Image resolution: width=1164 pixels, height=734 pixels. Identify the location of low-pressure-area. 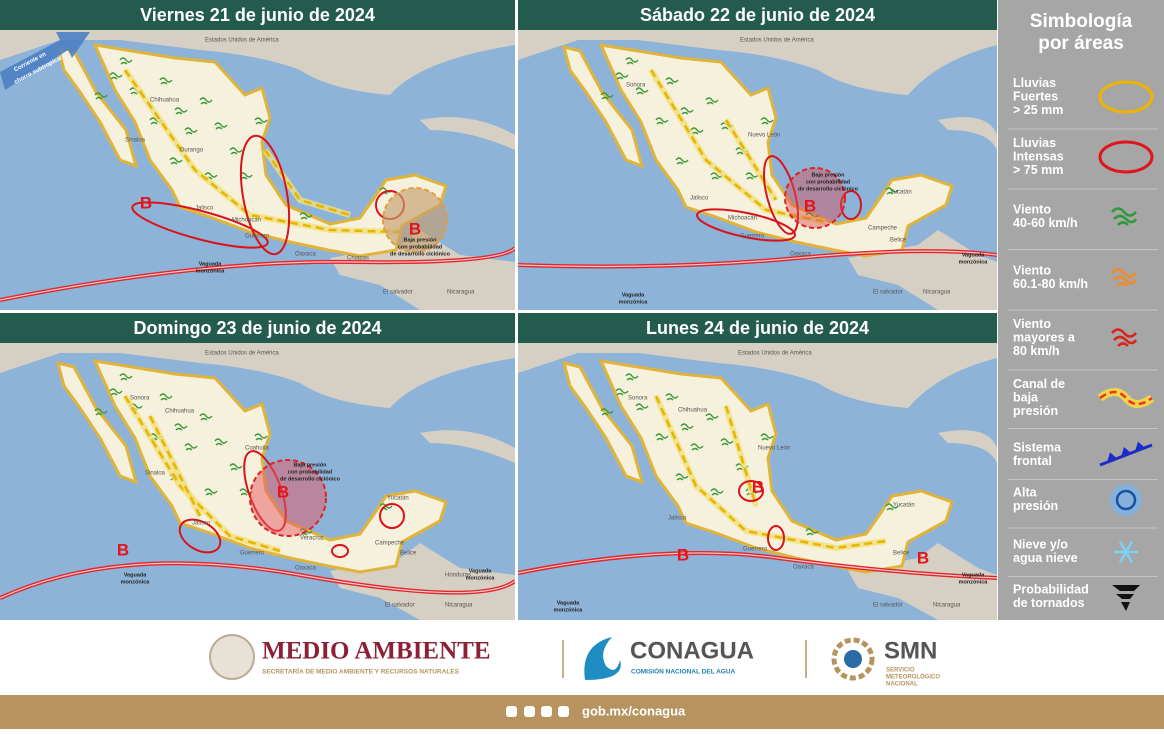
(815, 198).